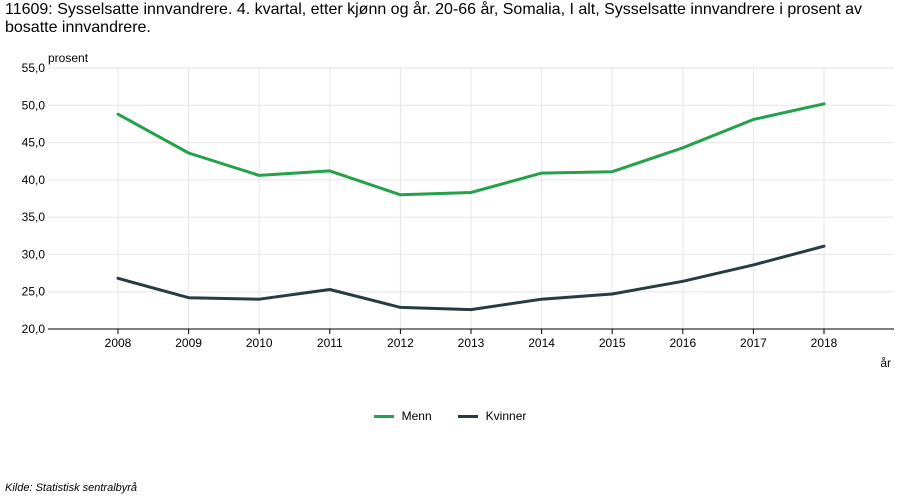  Describe the element at coordinates (824, 343) in the screenshot. I see `x-tick-label: 2018` at that location.